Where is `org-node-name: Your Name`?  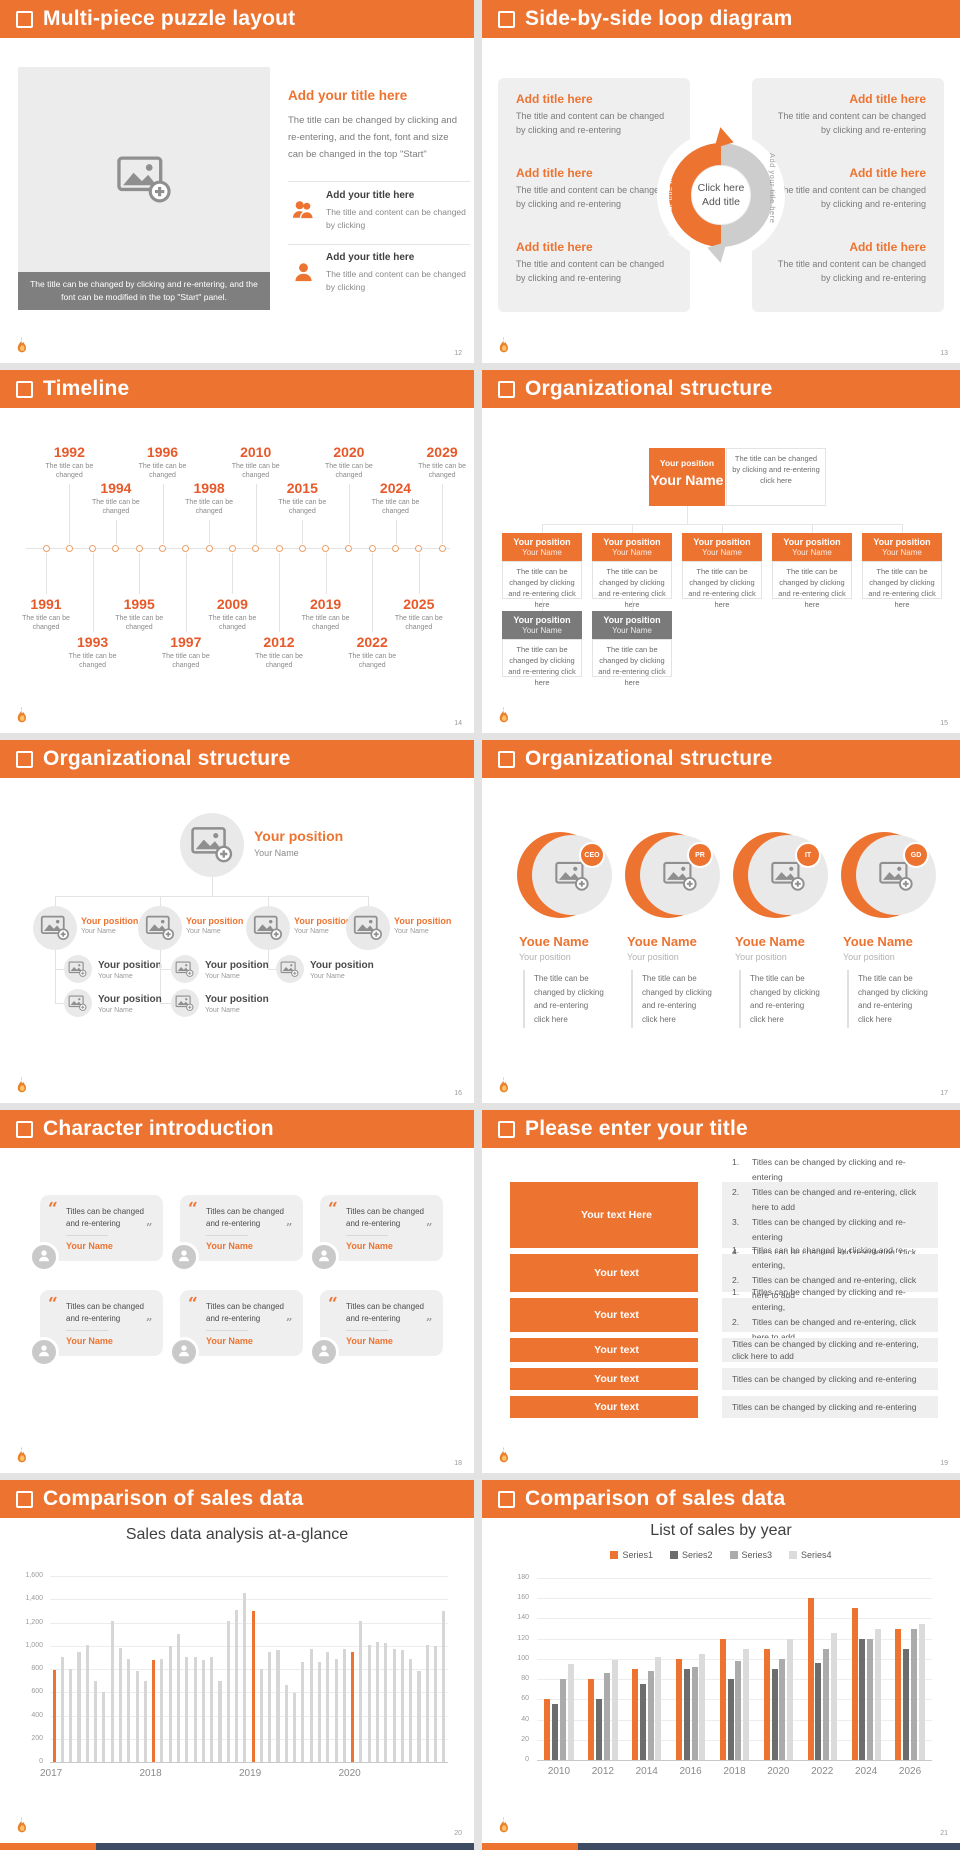 org-node-name: Your Name is located at coordinates (722, 552).